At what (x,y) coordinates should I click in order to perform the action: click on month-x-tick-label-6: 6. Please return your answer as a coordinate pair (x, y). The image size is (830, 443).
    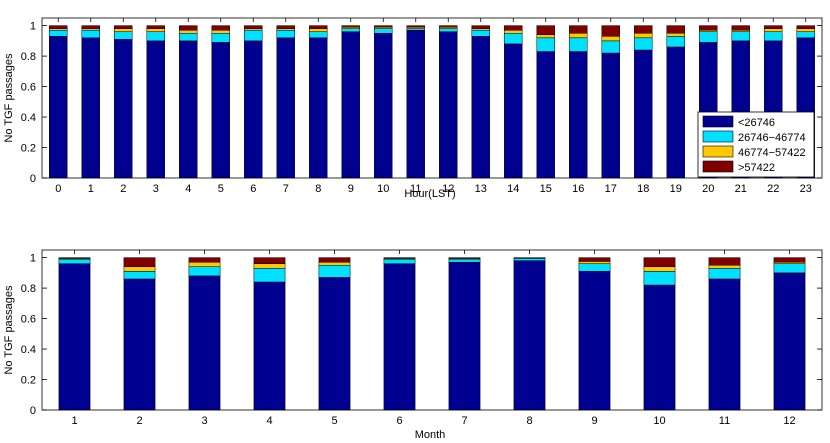
    Looking at the image, I should click on (399, 421).